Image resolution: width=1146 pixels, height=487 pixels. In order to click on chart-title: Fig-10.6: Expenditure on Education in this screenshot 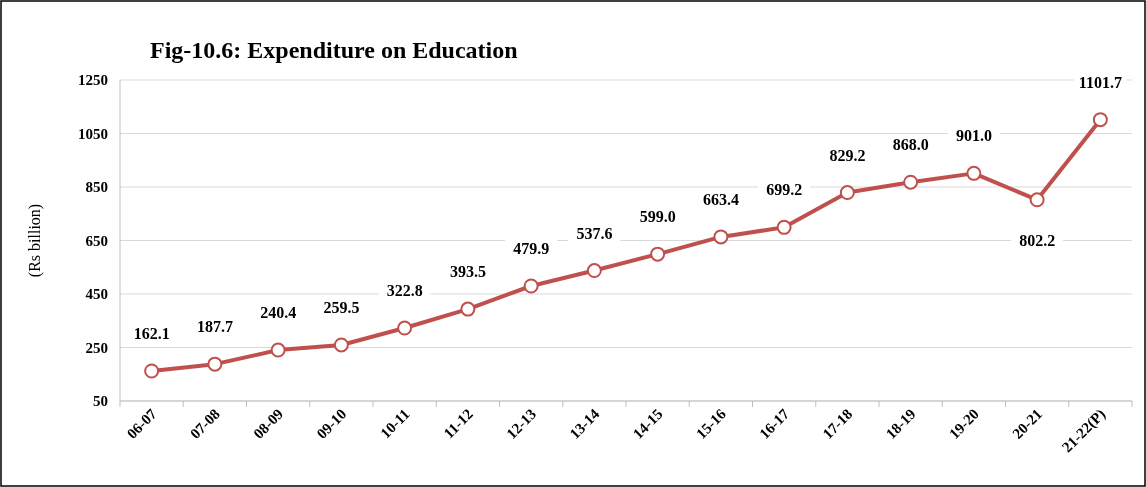, I will do `click(334, 50)`.